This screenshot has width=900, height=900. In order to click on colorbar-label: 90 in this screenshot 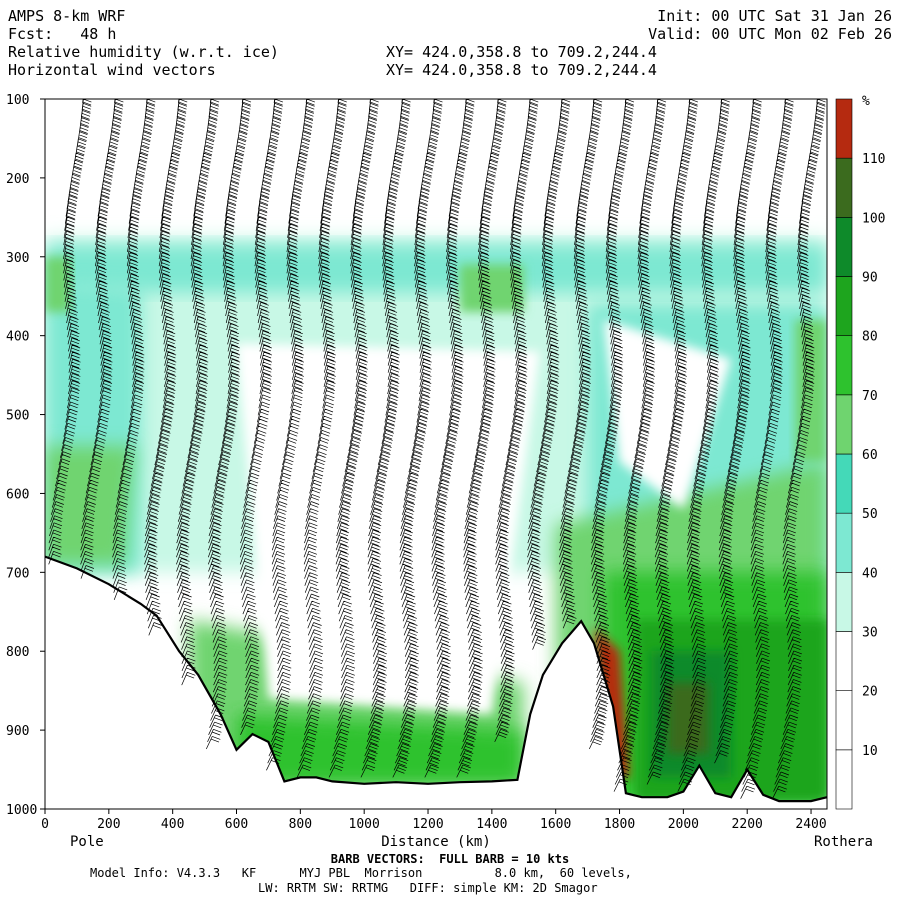, I will do `click(870, 278)`.